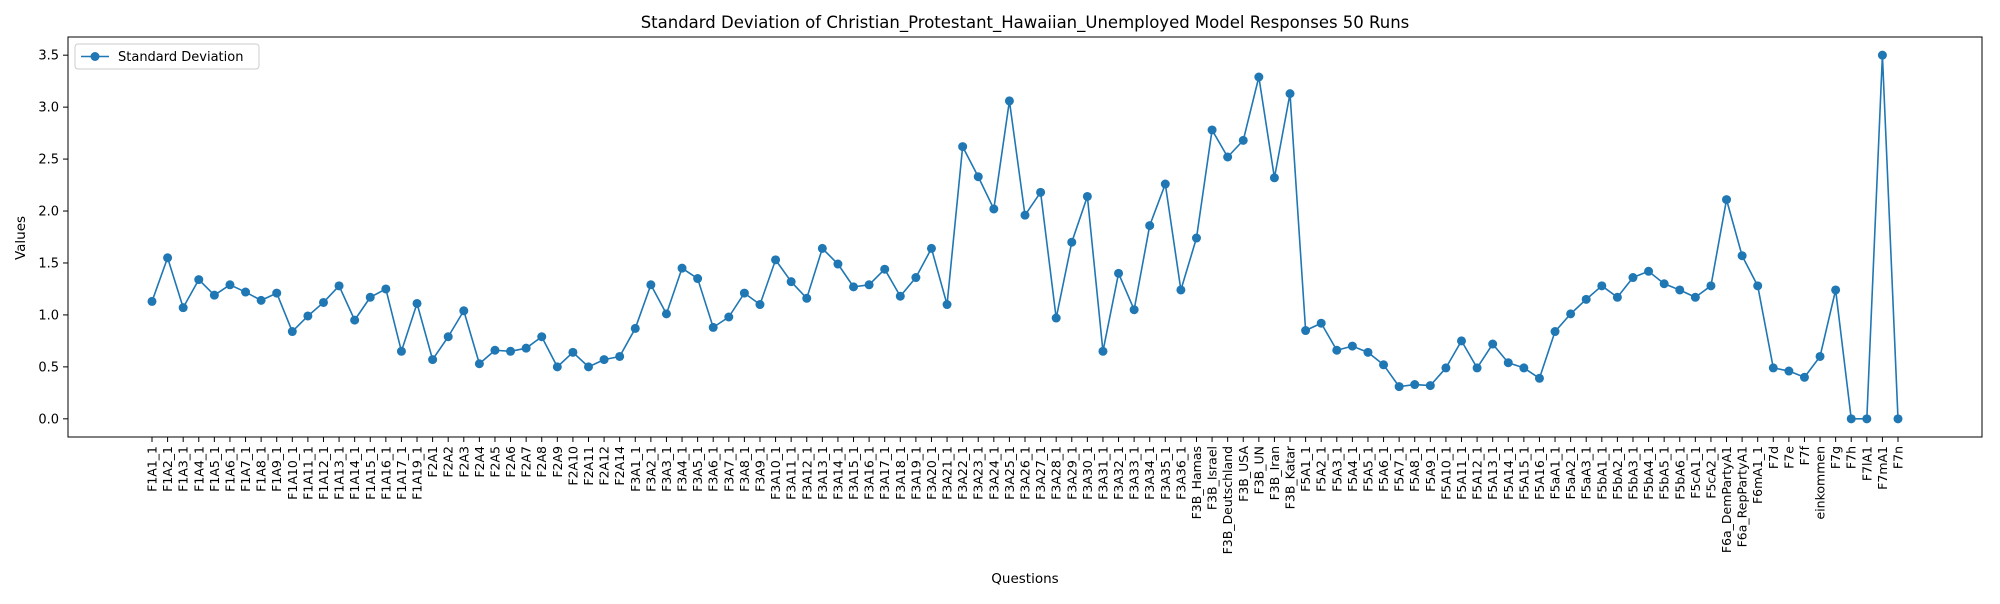  What do you see at coordinates (837, 473) in the screenshot?
I see `x-tick-label: F3A14_1` at bounding box center [837, 473].